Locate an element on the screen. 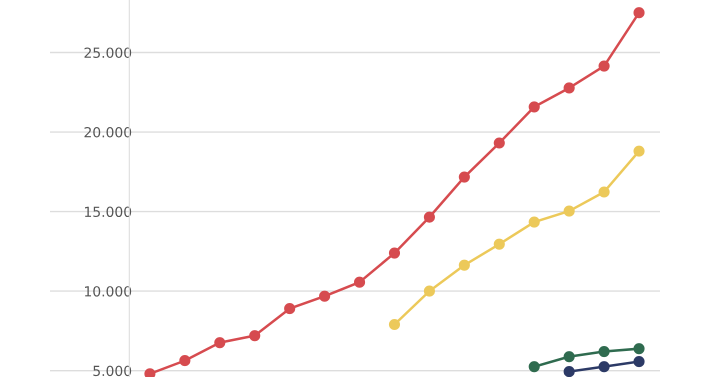 The height and width of the screenshot is (377, 720). y-tick-label: 10.000 is located at coordinates (108, 291).